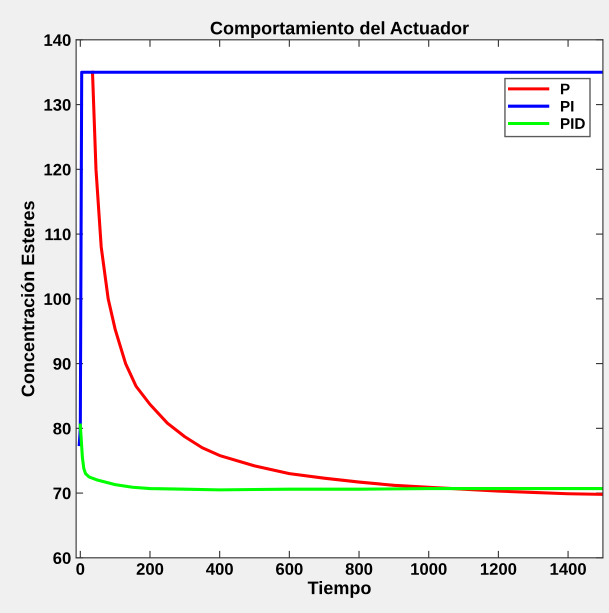  Describe the element at coordinates (498, 569) in the screenshot. I see `x-tick-label: 1200` at that location.